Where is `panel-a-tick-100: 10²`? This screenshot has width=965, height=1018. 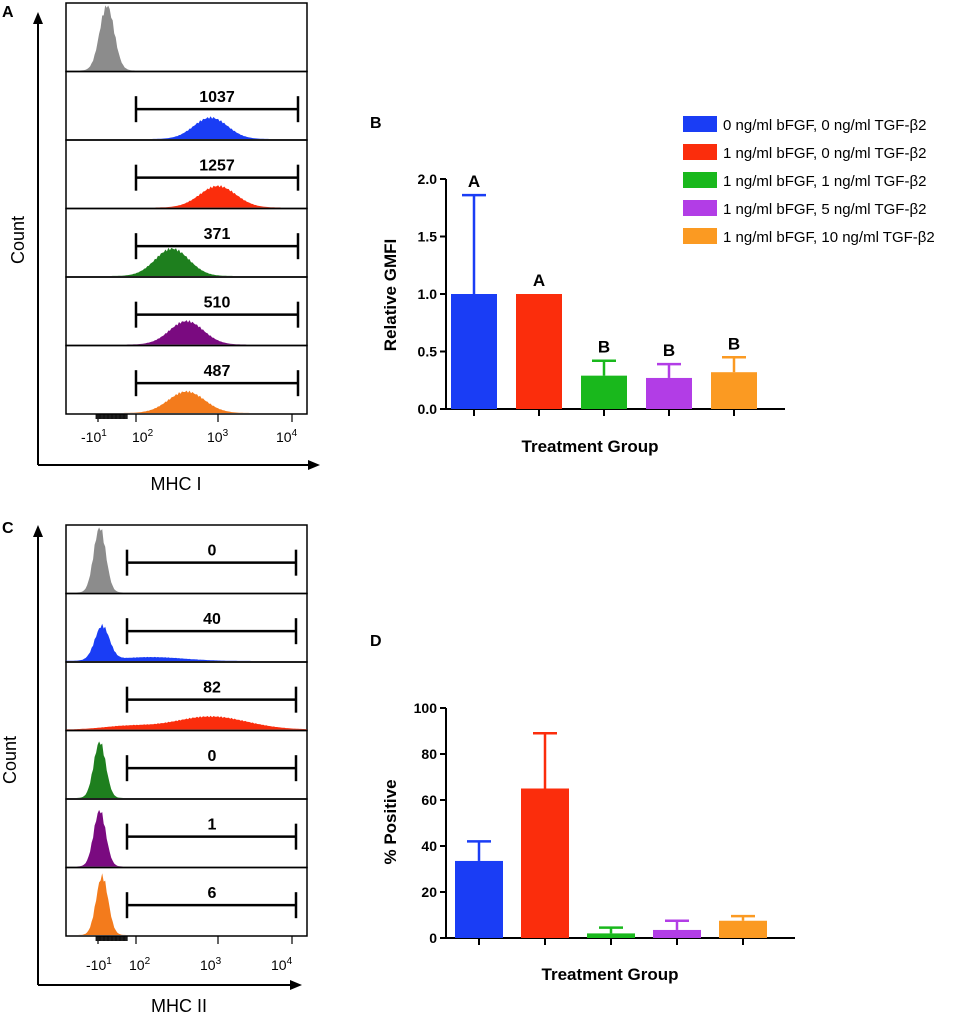
panel-a-tick-100: 10² is located at coordinates (143, 436).